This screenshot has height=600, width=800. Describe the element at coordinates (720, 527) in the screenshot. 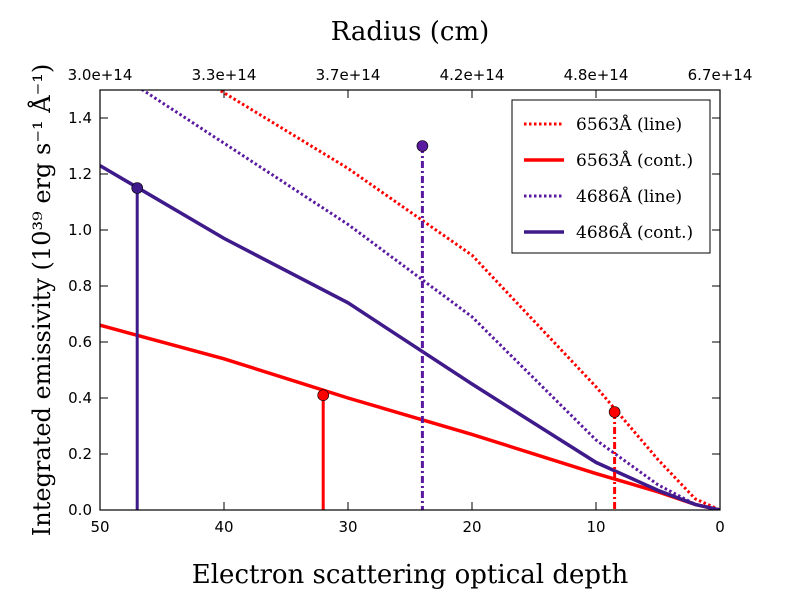

I see `x-tick-label: 0` at that location.